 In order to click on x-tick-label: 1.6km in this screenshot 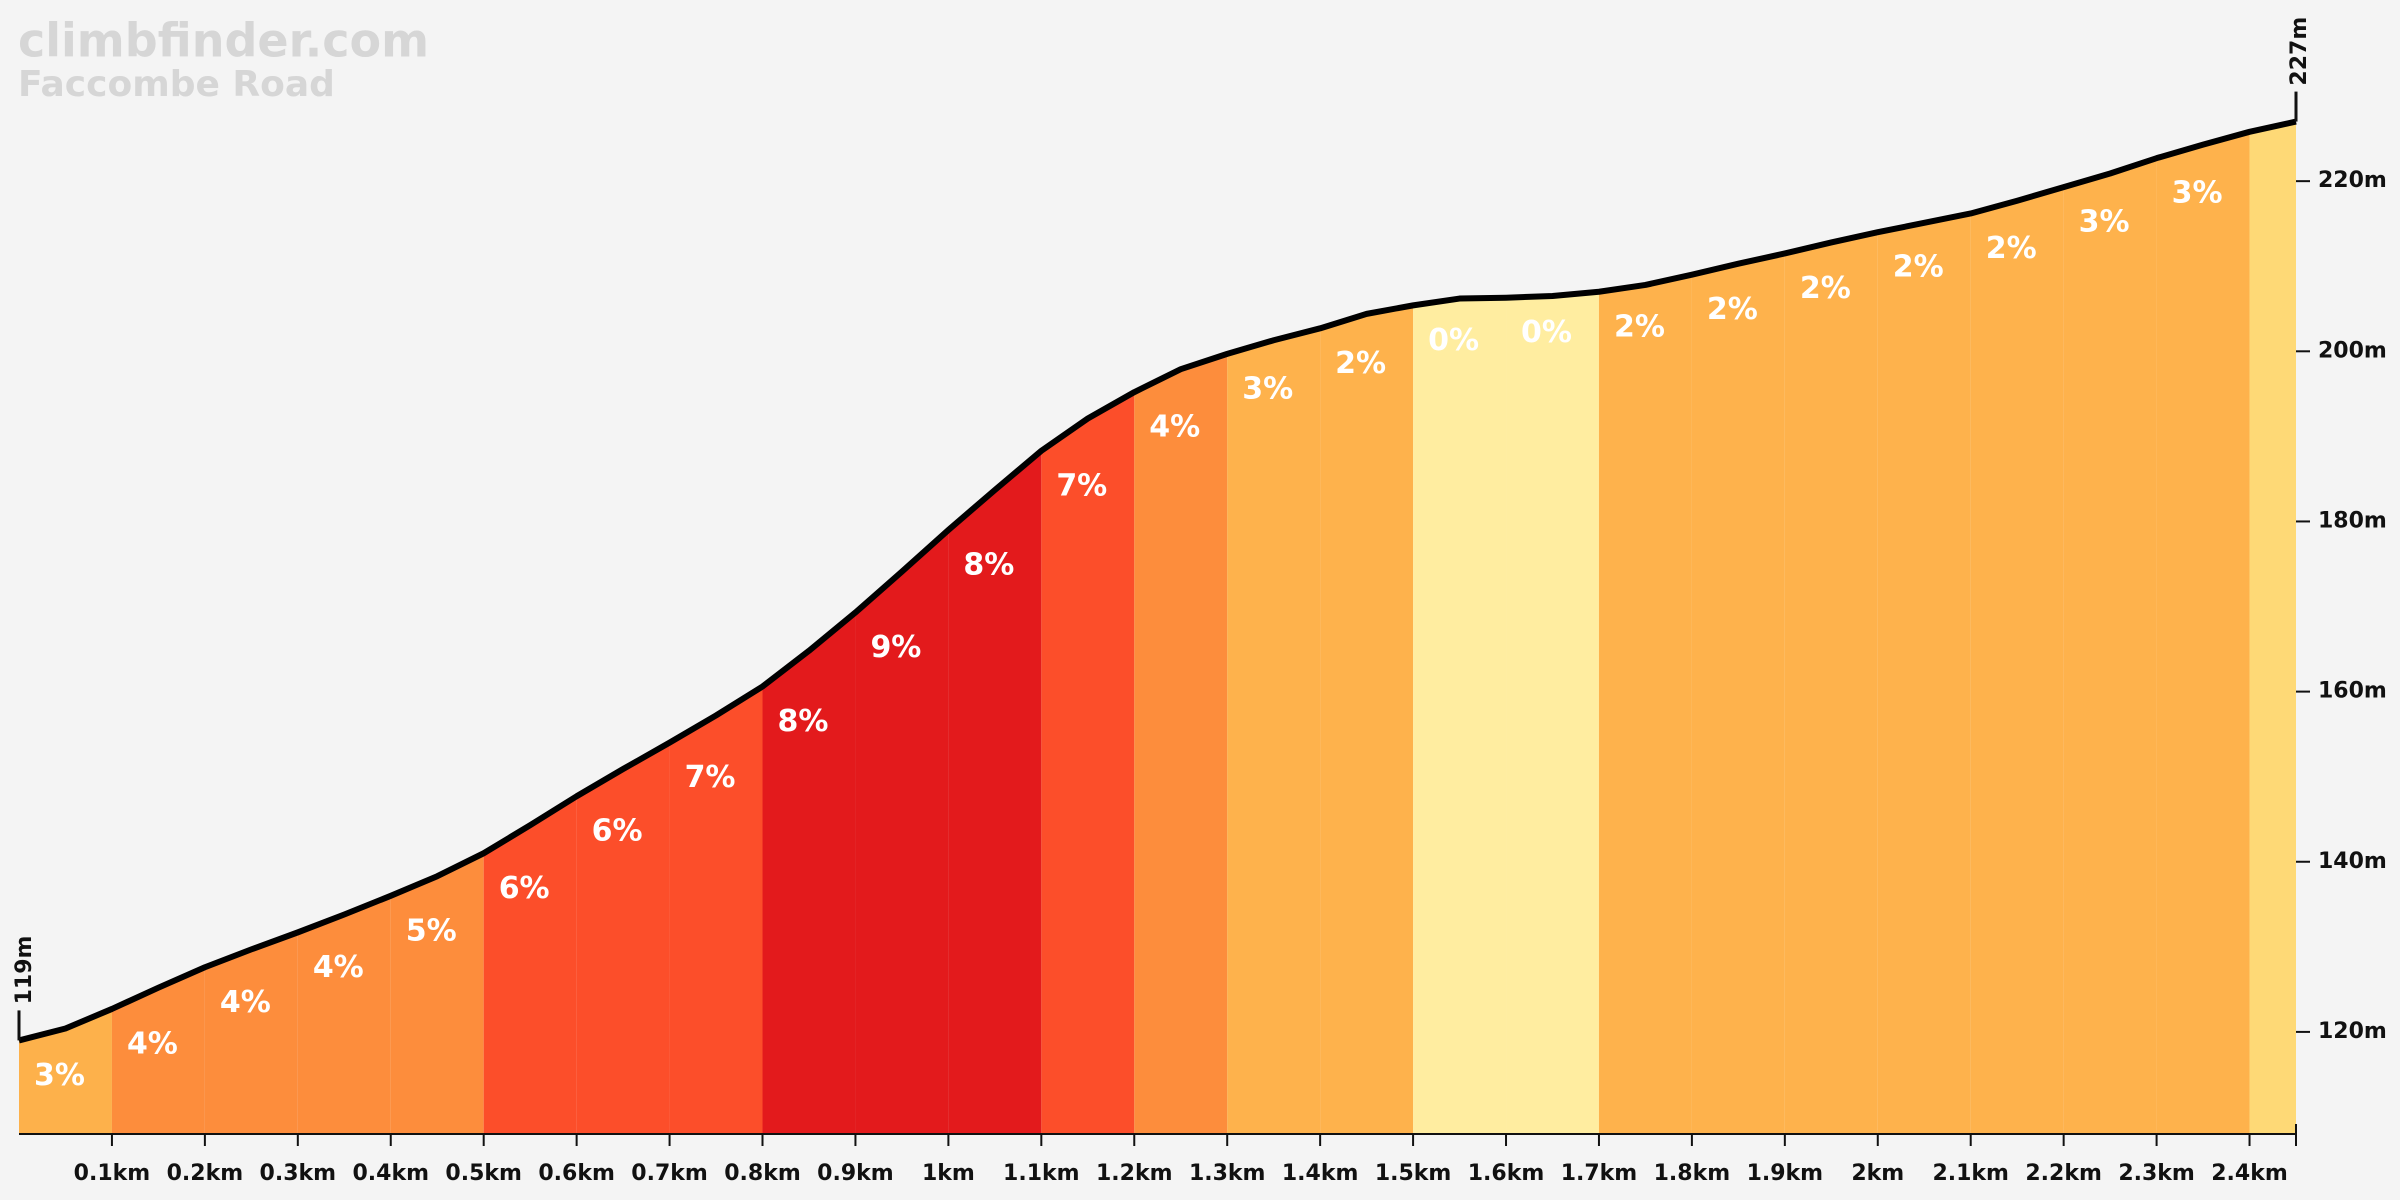, I will do `click(1506, 1173)`.